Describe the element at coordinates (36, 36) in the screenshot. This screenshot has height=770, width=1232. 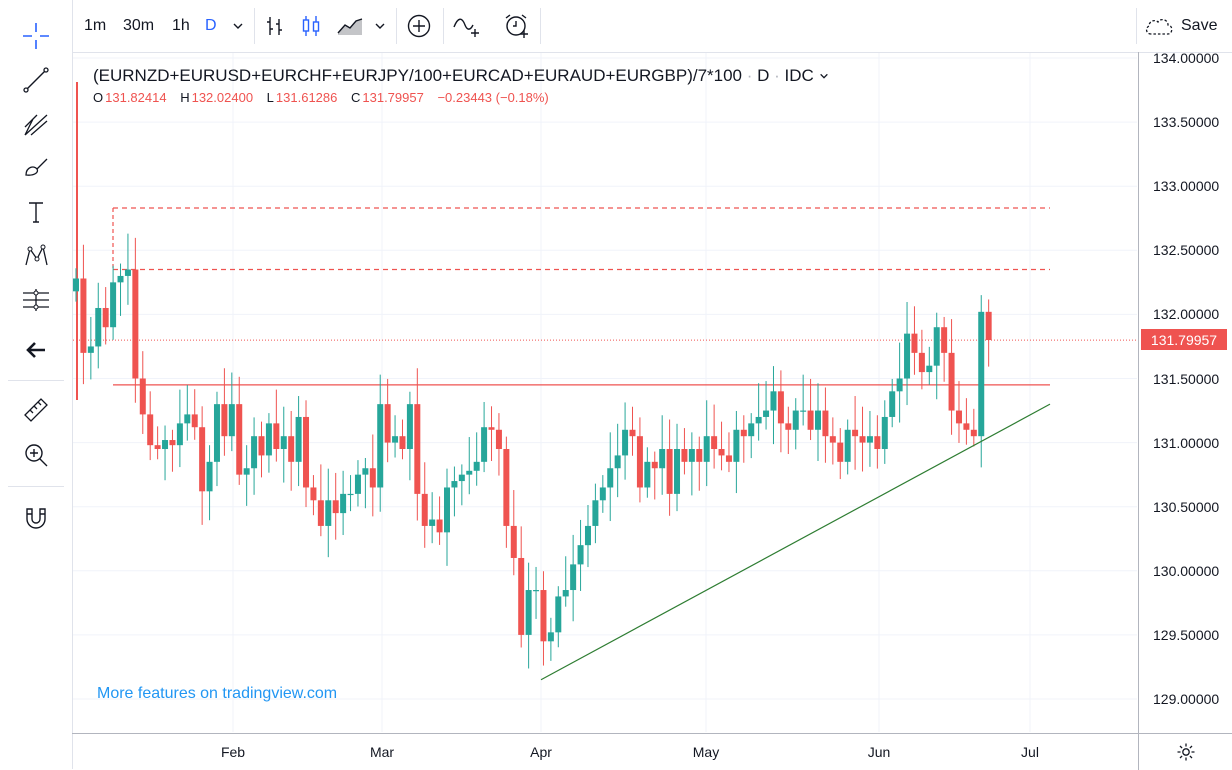
I see `crosshair-tool` at that location.